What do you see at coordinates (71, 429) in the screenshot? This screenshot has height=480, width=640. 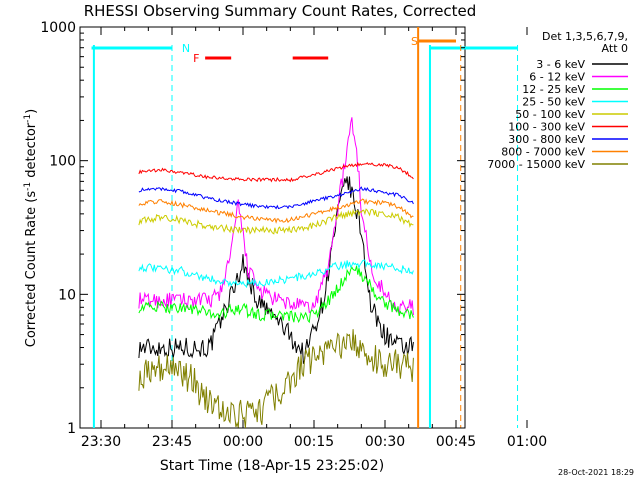 I see `y-tick-label: 1` at bounding box center [71, 429].